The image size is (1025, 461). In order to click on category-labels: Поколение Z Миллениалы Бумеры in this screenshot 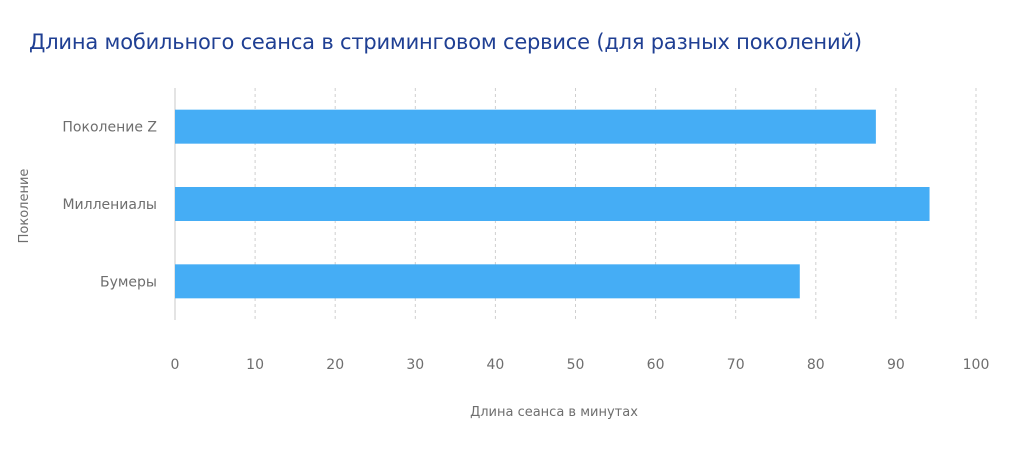, I will do `click(109, 205)`.